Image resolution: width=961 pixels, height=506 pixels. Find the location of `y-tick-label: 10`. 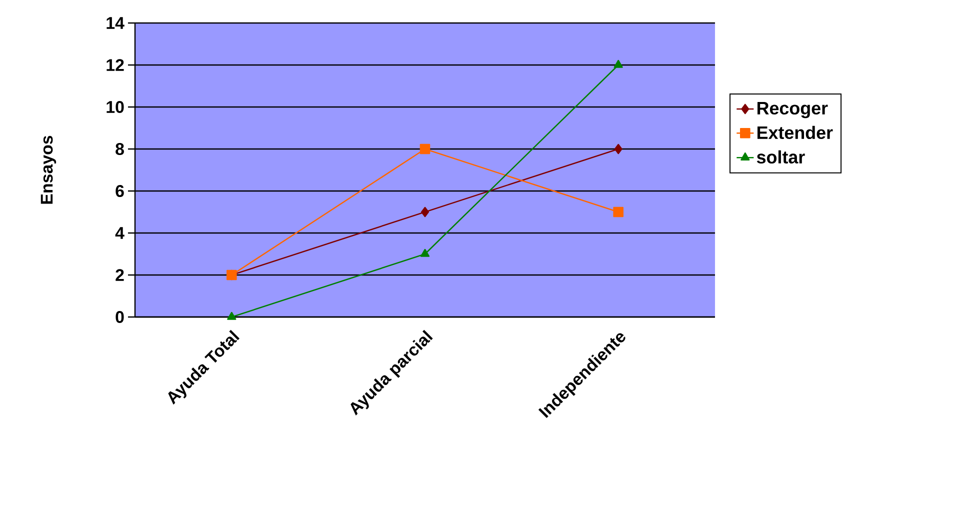

y-tick-label: 10 is located at coordinates (115, 107).